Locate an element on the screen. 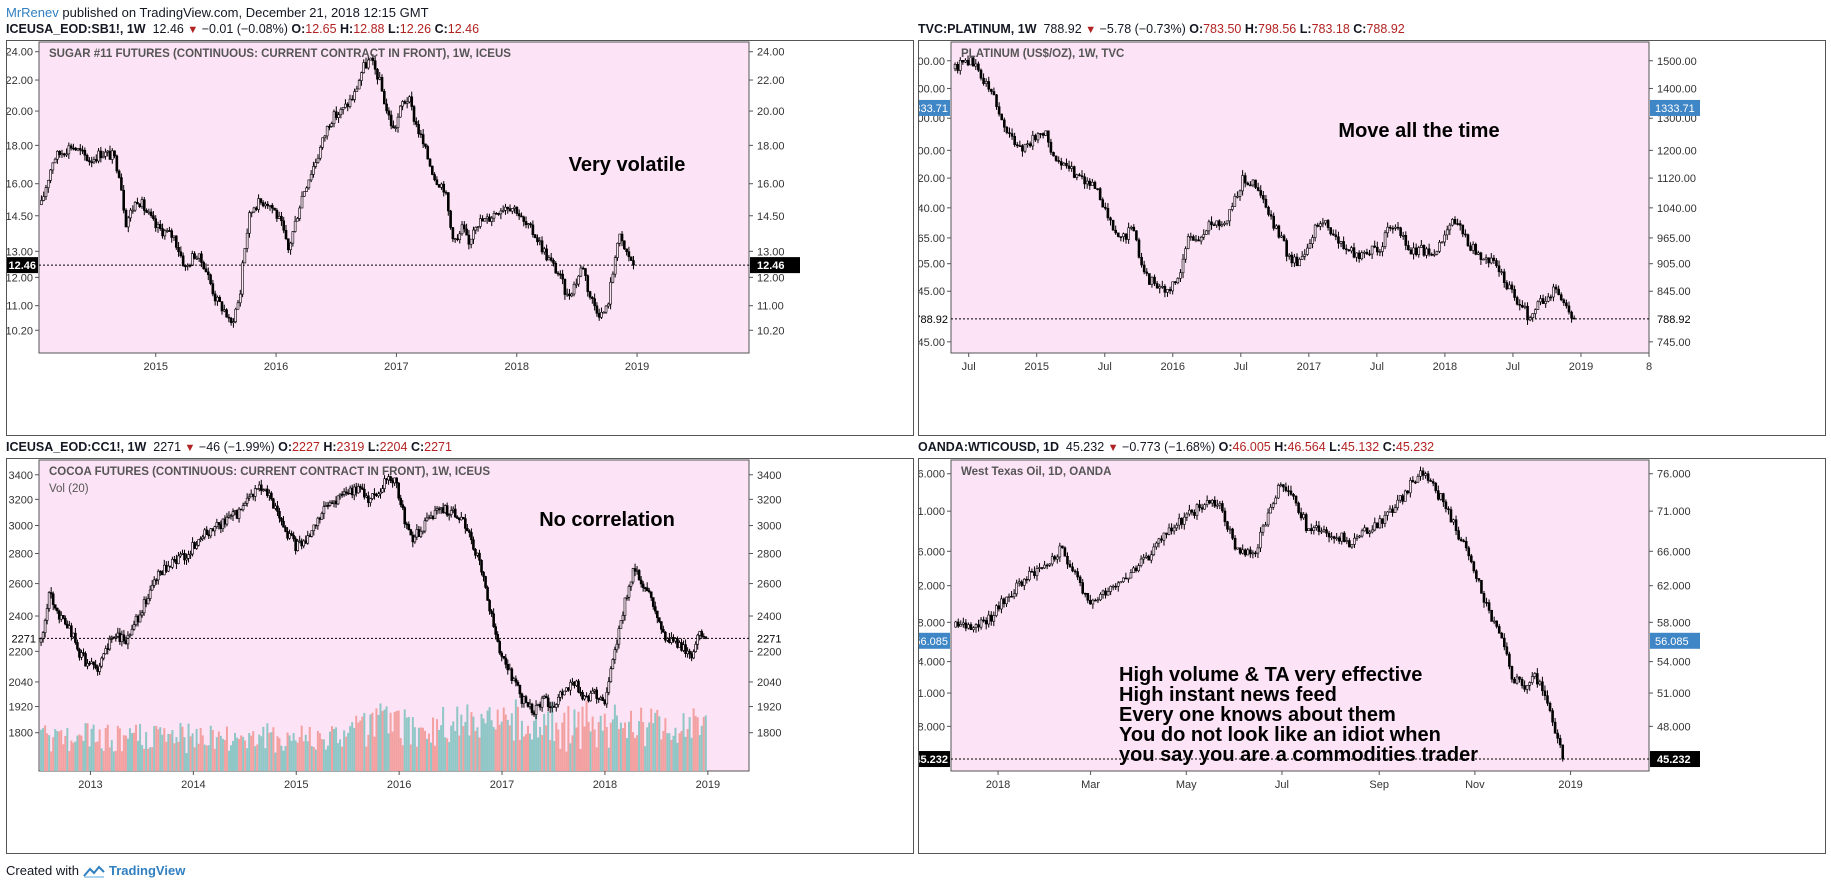 The height and width of the screenshot is (890, 1831). y-tick-label-left: 20.00 is located at coordinates (20, 112).